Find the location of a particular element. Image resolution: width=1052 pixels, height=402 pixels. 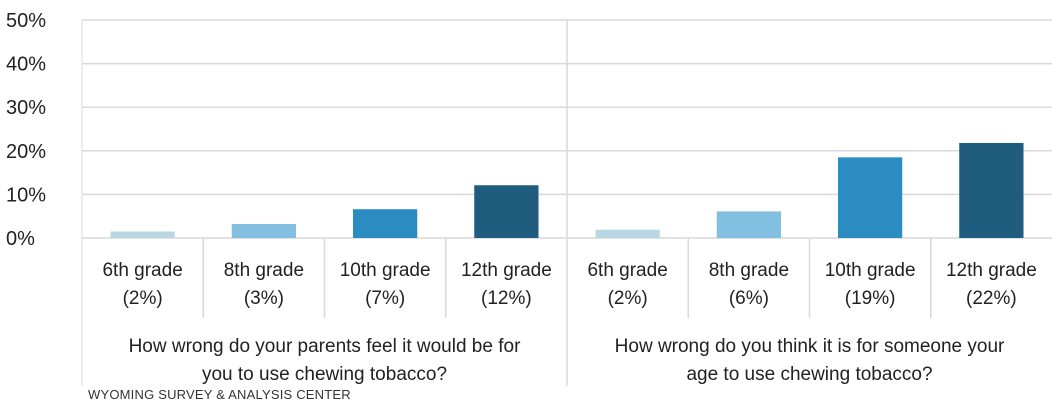

category-value-label: (12%) is located at coordinates (506, 298).